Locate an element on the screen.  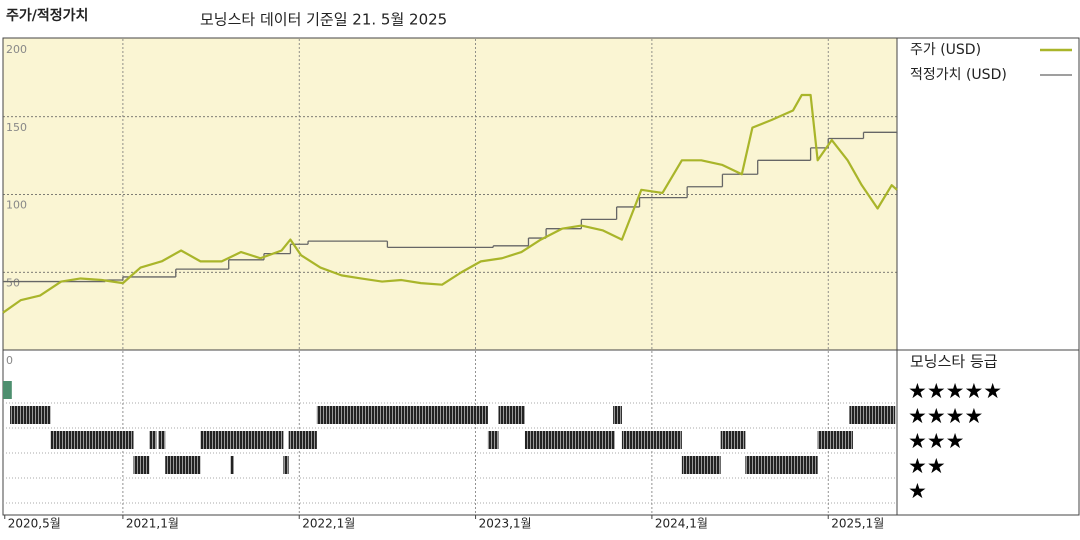
legend-label: 주가 (USD) is located at coordinates (945, 50).